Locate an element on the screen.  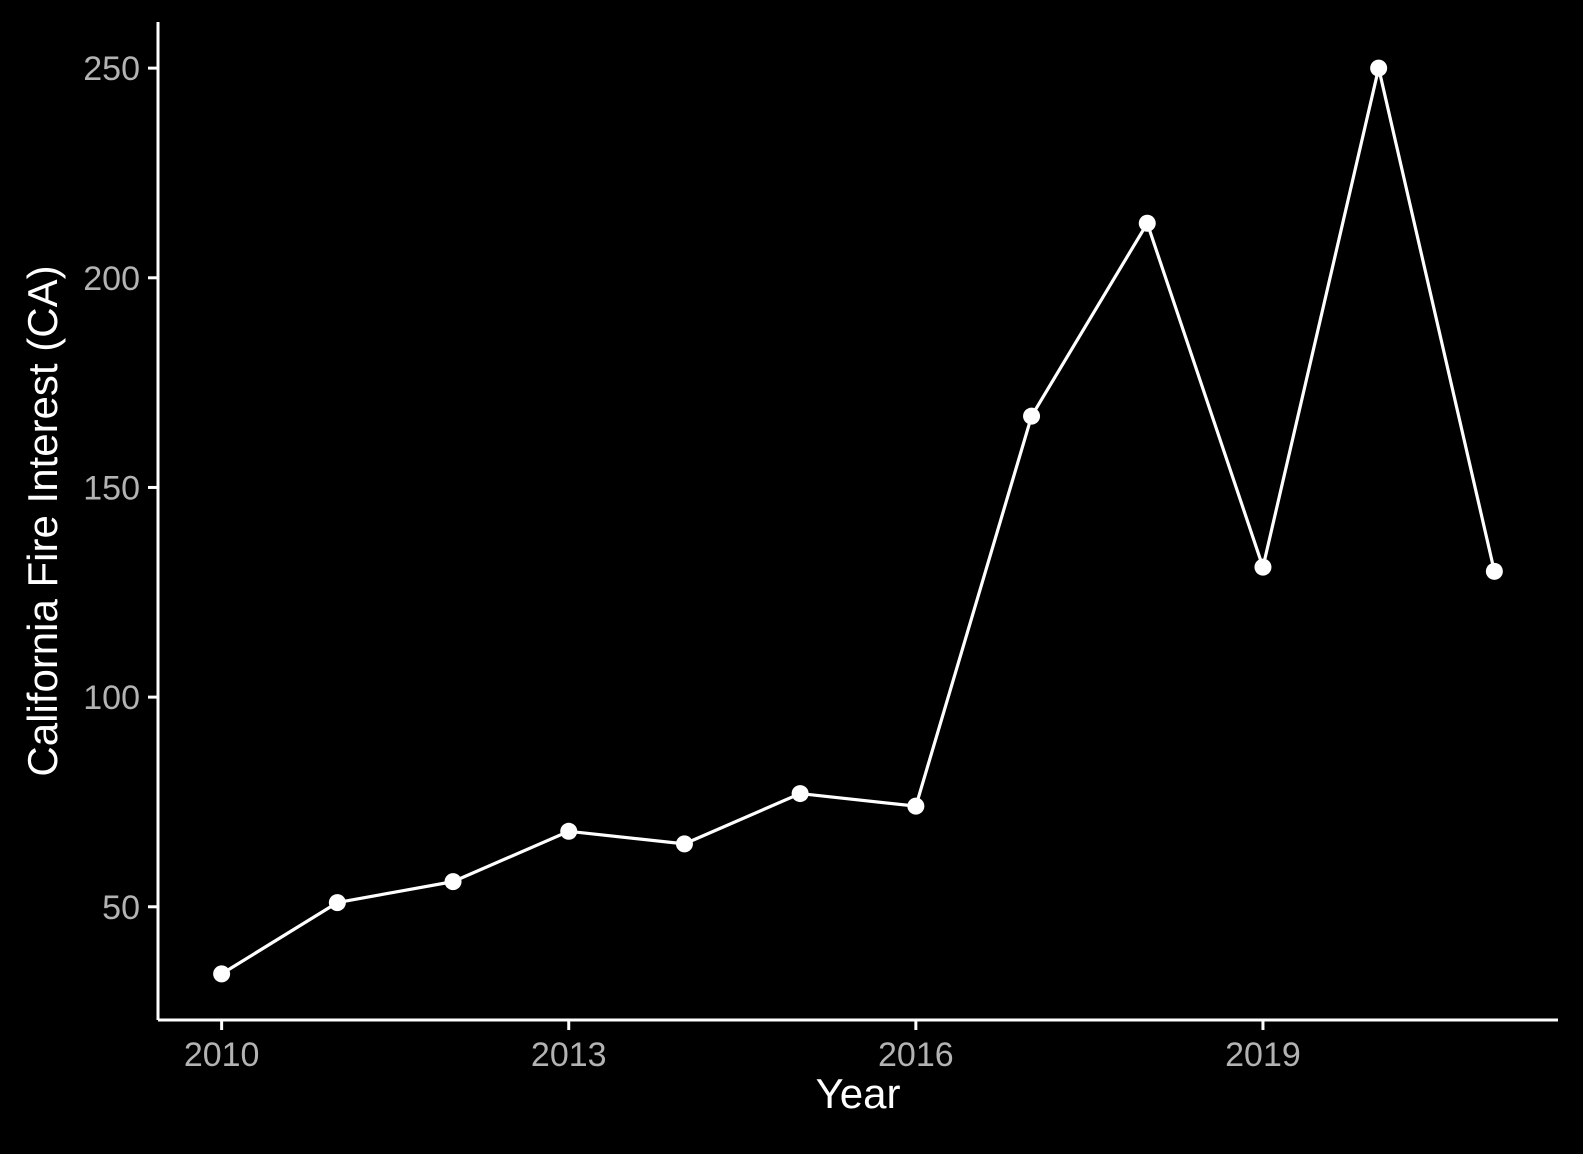
x-tick-label: 2016 is located at coordinates (916, 1055).